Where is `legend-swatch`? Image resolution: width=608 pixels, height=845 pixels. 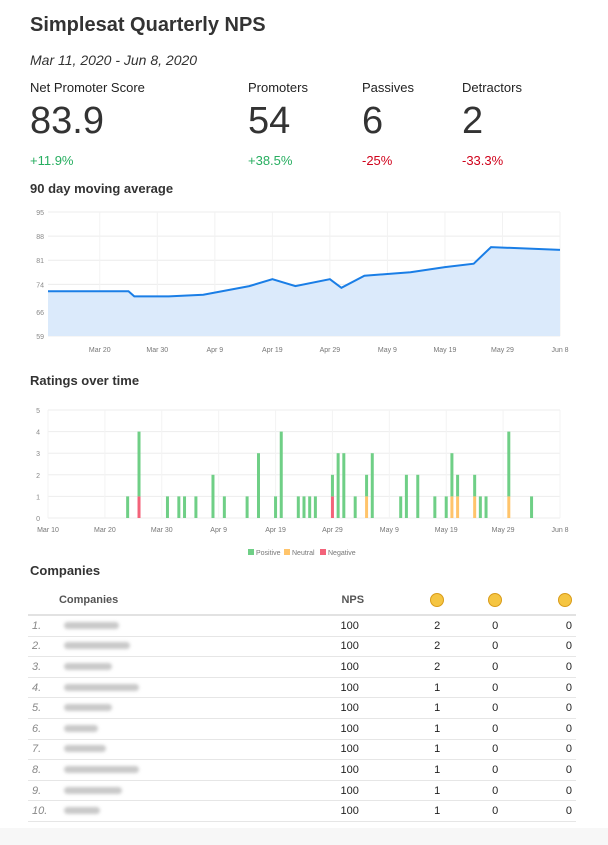 legend-swatch is located at coordinates (287, 552).